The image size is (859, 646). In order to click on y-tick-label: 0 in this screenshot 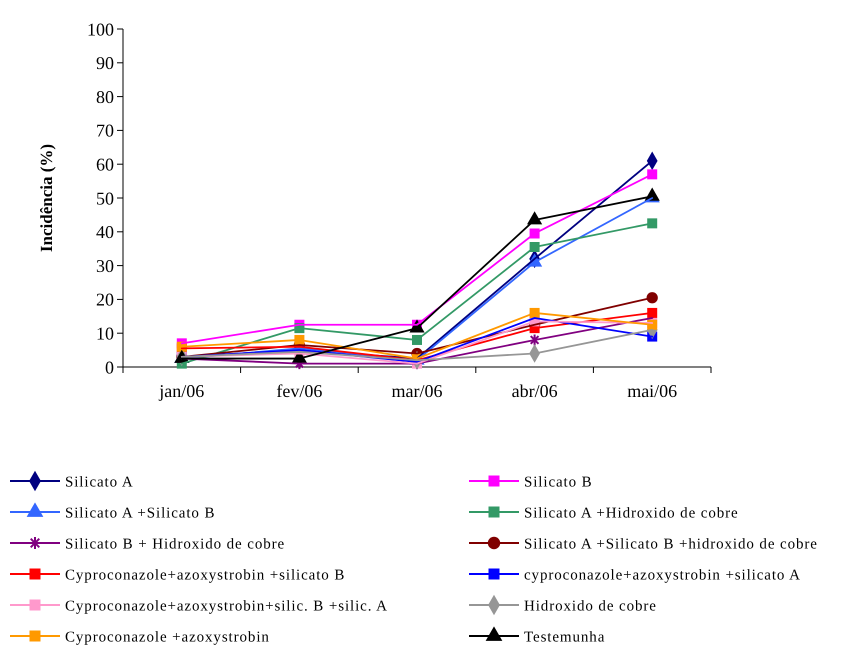, I will do `click(109, 367)`.